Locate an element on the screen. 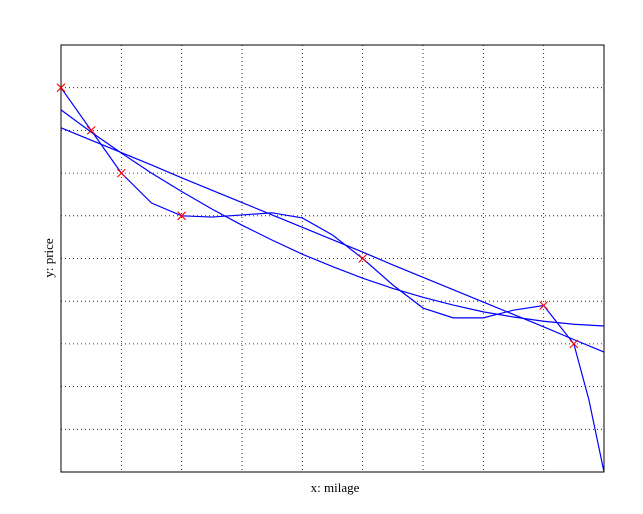 The width and height of the screenshot is (643, 514). x-axis-label: x: milage is located at coordinates (335, 487).